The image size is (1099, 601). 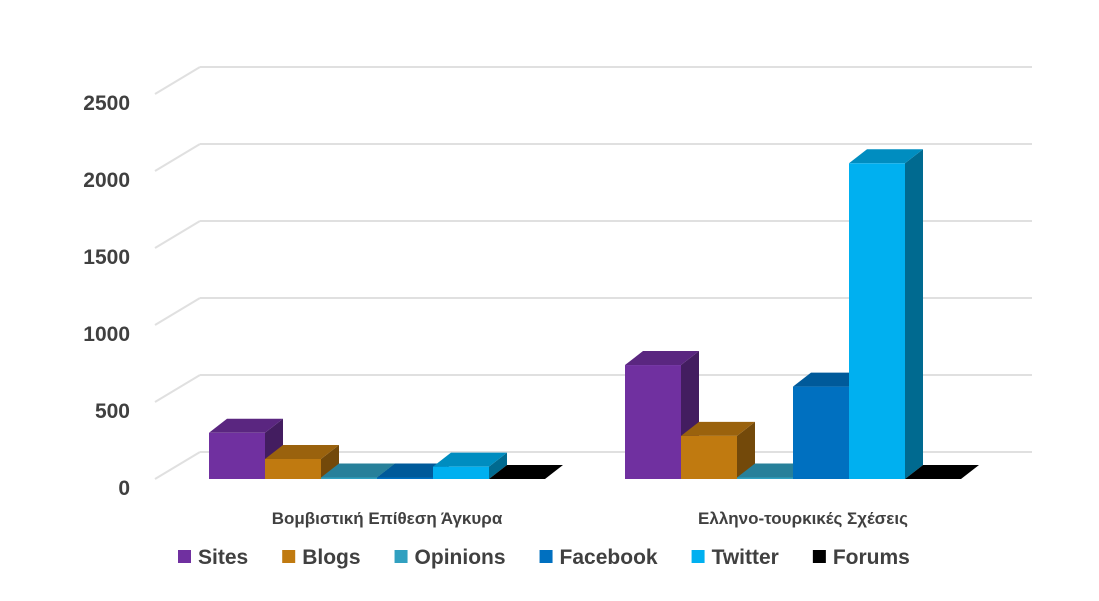 What do you see at coordinates (112, 411) in the screenshot?
I see `y-tick-label: 500` at bounding box center [112, 411].